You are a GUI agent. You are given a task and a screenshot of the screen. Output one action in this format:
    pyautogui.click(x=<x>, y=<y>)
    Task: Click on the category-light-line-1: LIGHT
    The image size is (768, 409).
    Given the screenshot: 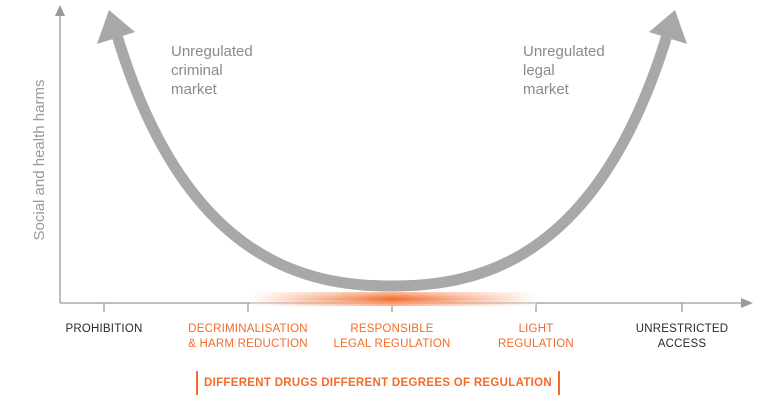 What is the action you would take?
    pyautogui.click(x=536, y=329)
    